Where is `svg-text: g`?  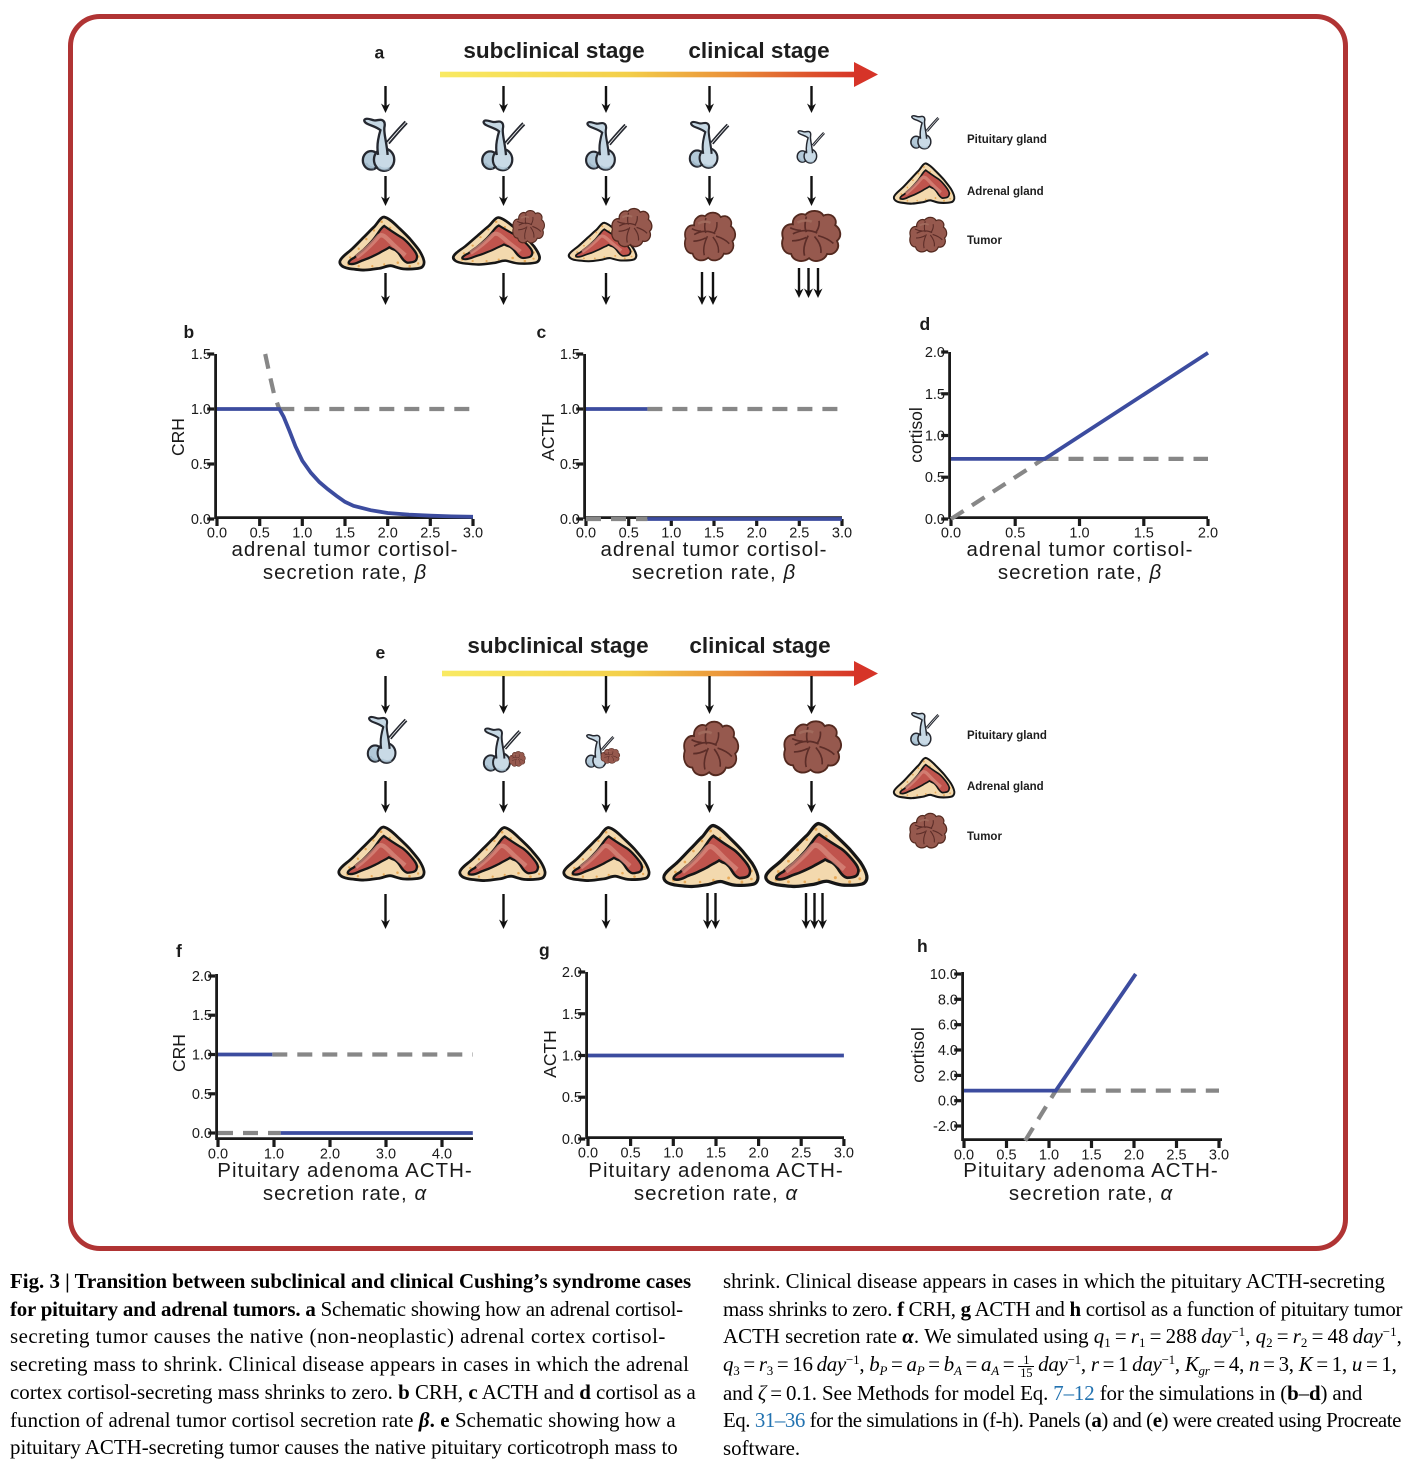
svg-text: g is located at coordinates (544, 950).